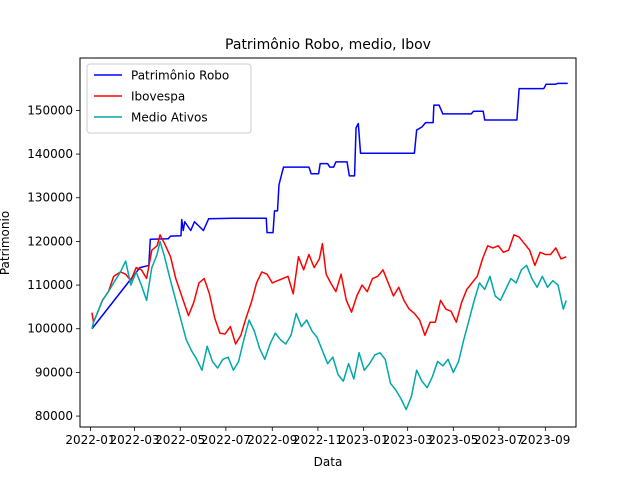  I want to click on y-tick-label: 140000, so click(50, 154).